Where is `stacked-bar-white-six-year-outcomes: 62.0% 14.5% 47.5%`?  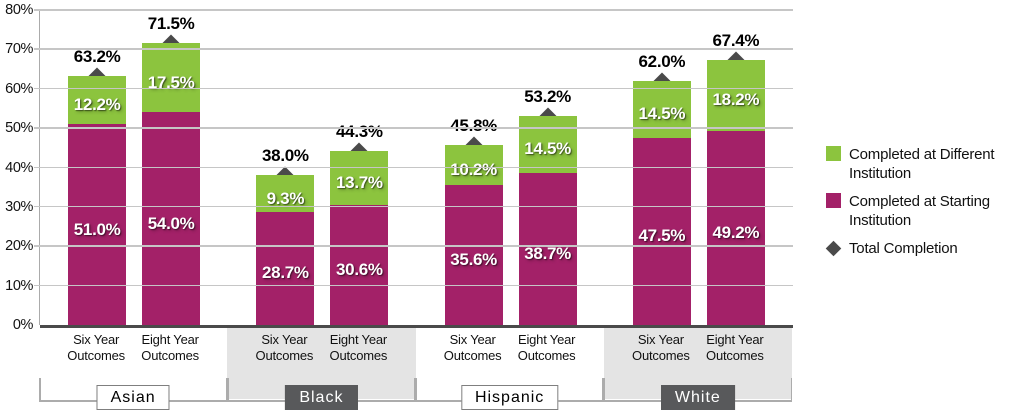
stacked-bar-white-six-year-outcomes: 62.0% 14.5% 47.5% is located at coordinates (661, 188).